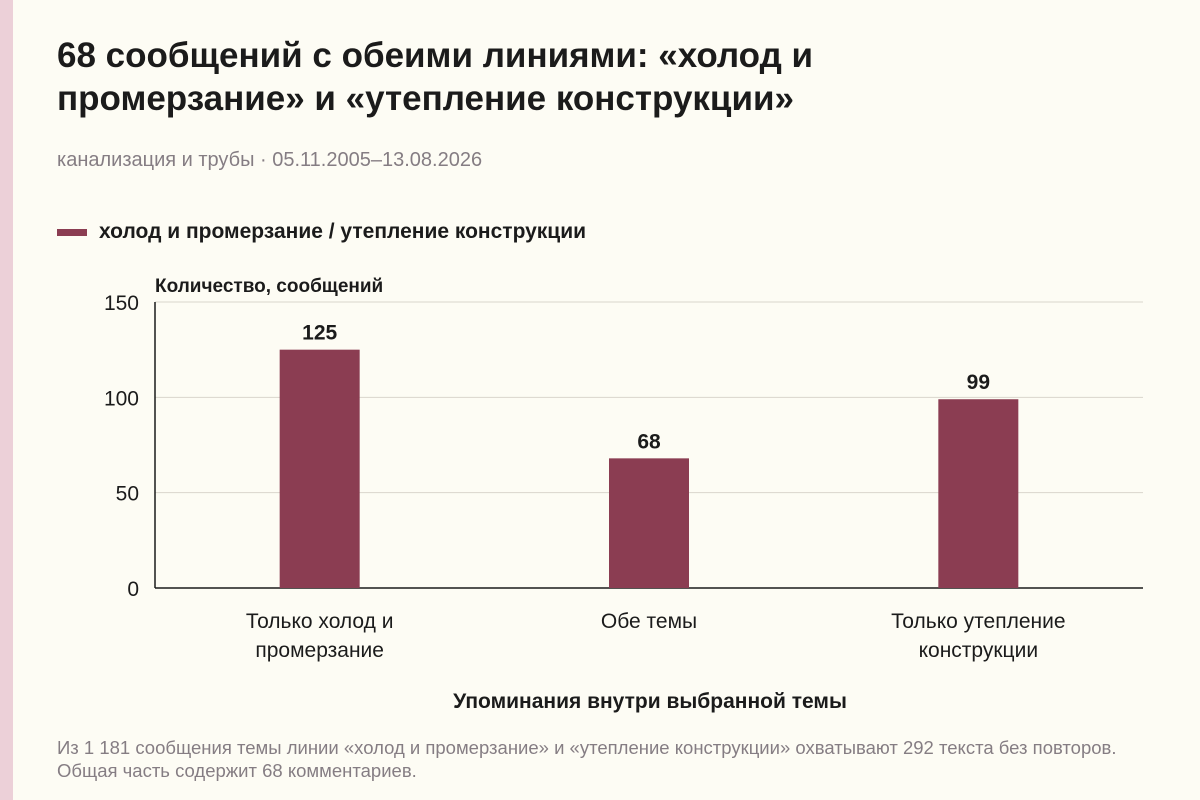 This screenshot has width=1200, height=800. Describe the element at coordinates (121, 398) in the screenshot. I see `y-tick-label: 100` at that location.